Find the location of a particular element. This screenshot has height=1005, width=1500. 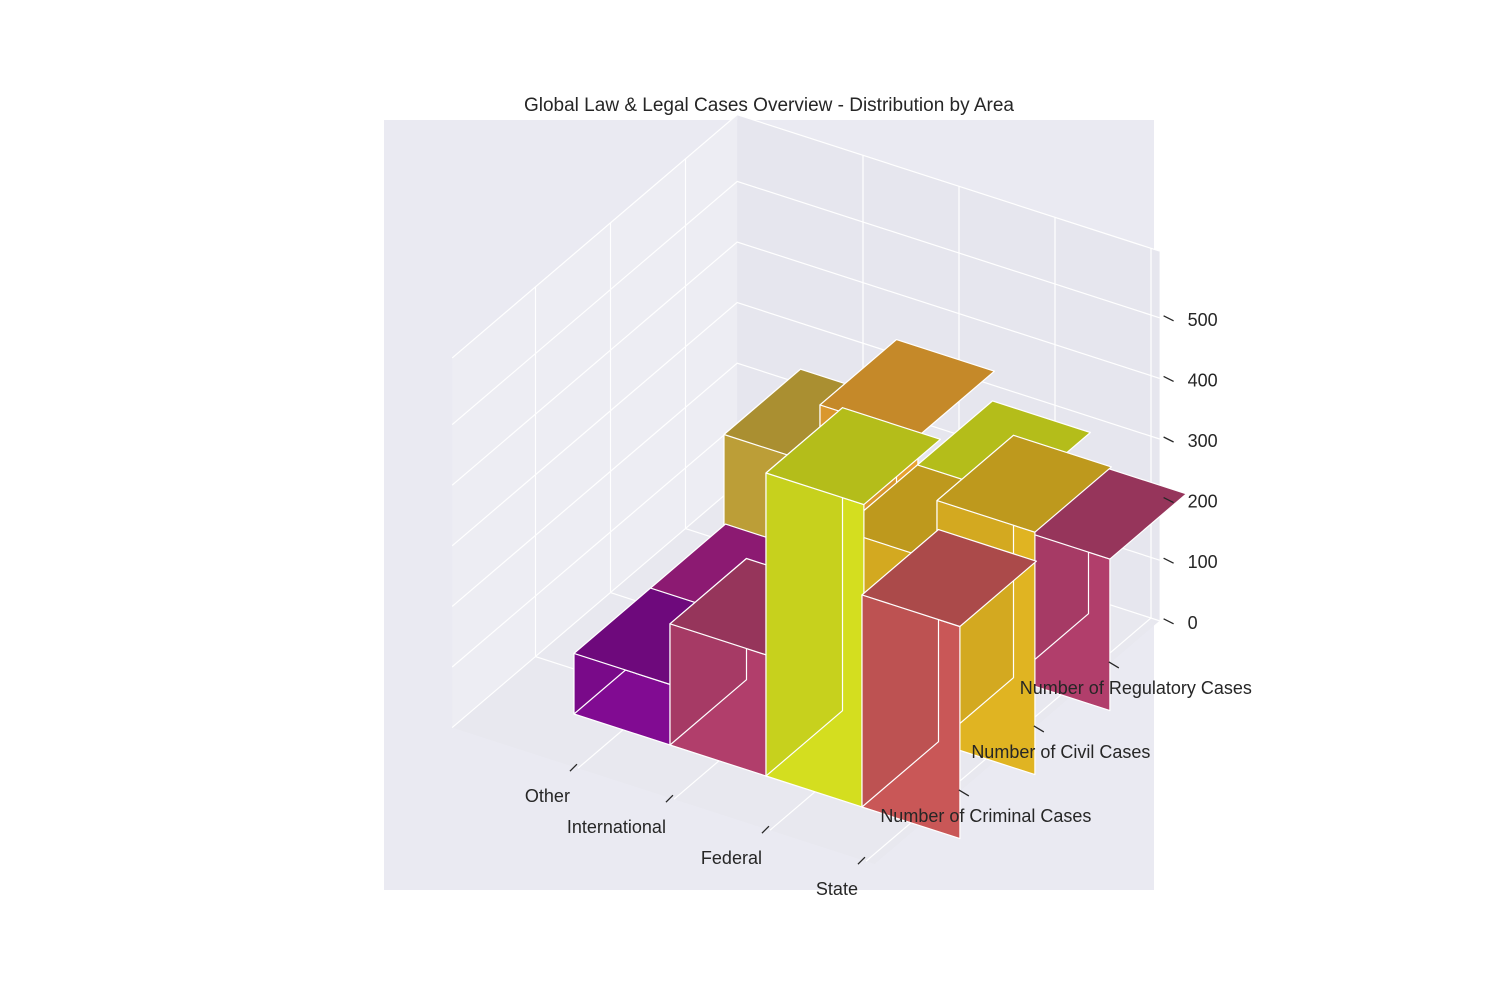

left-wall-pane is located at coordinates (595, 421).